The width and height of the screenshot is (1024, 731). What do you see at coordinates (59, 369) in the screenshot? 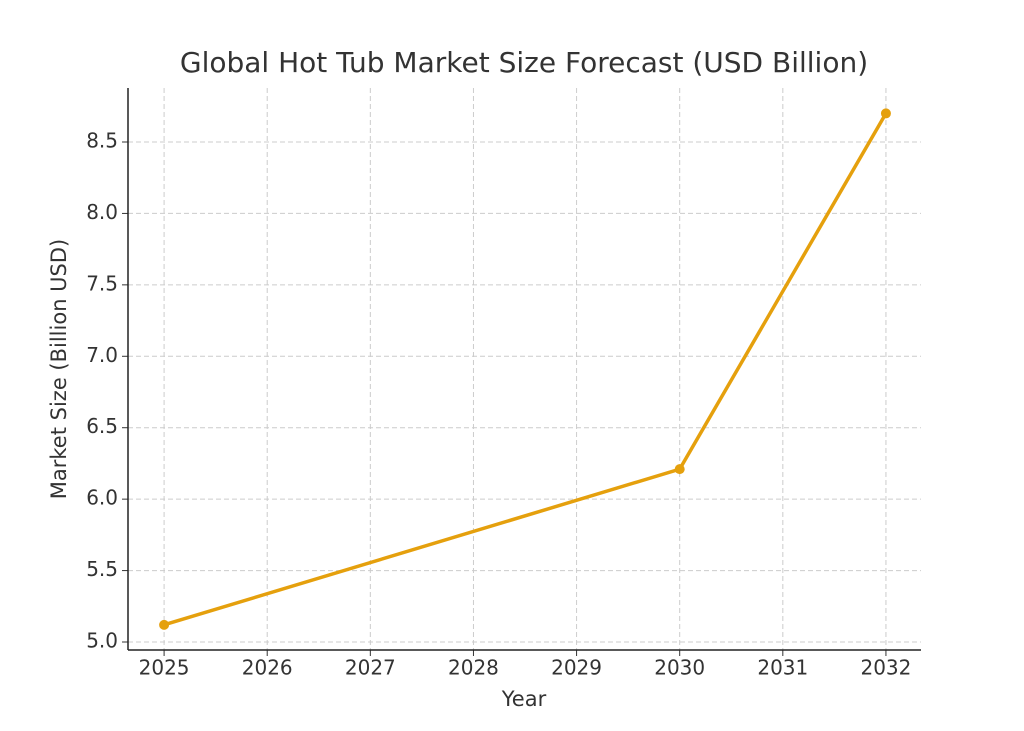
I see `y-axis-label: Market Size (Billion USD)` at bounding box center [59, 369].